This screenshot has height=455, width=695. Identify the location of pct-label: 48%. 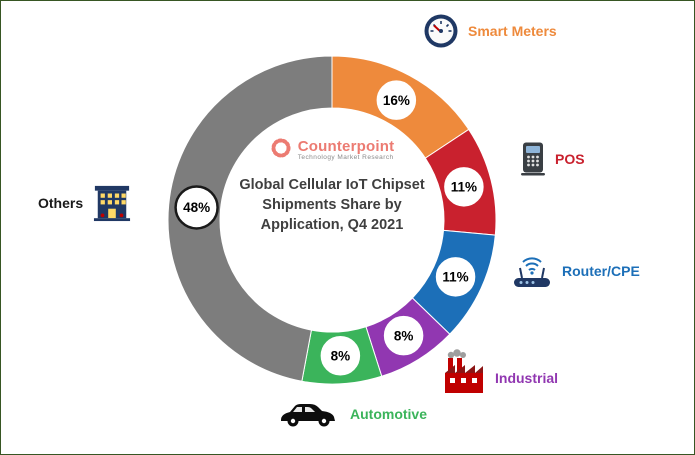
(196, 207).